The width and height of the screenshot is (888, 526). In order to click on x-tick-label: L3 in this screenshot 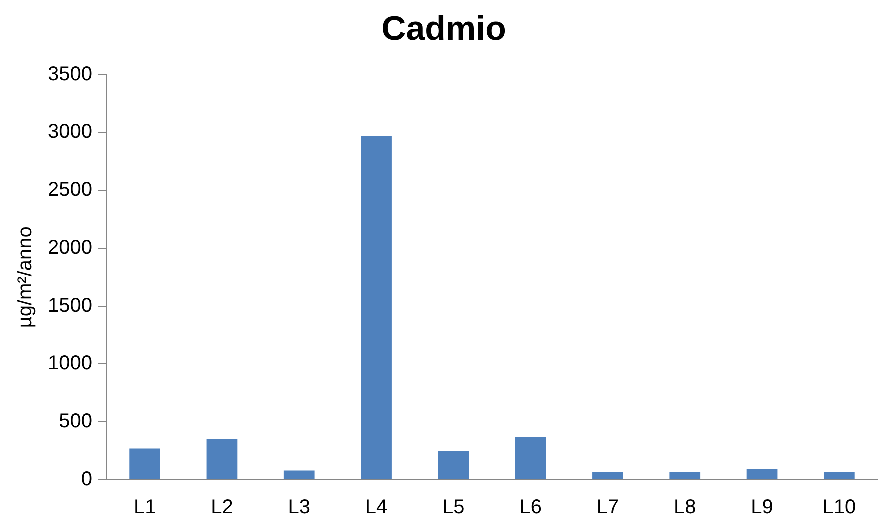, I will do `click(299, 507)`.